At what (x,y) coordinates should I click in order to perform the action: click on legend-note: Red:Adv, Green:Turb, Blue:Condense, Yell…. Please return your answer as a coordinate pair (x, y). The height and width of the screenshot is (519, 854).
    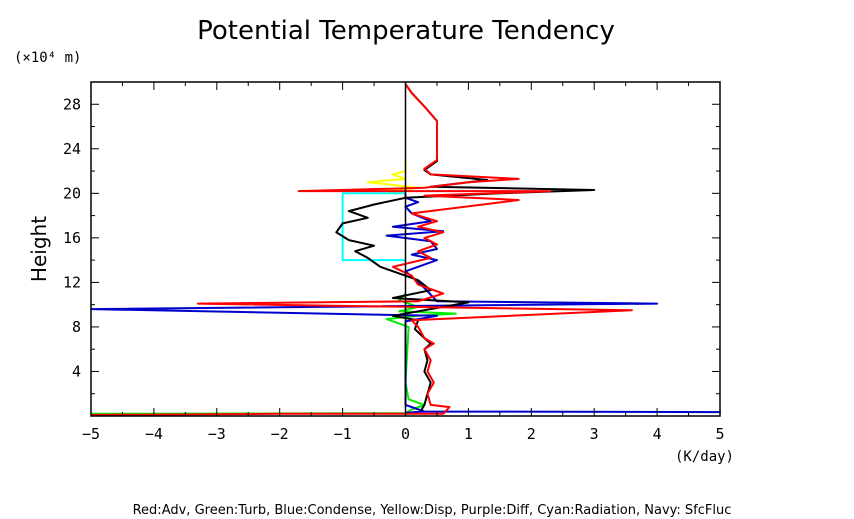
    Looking at the image, I should click on (432, 510).